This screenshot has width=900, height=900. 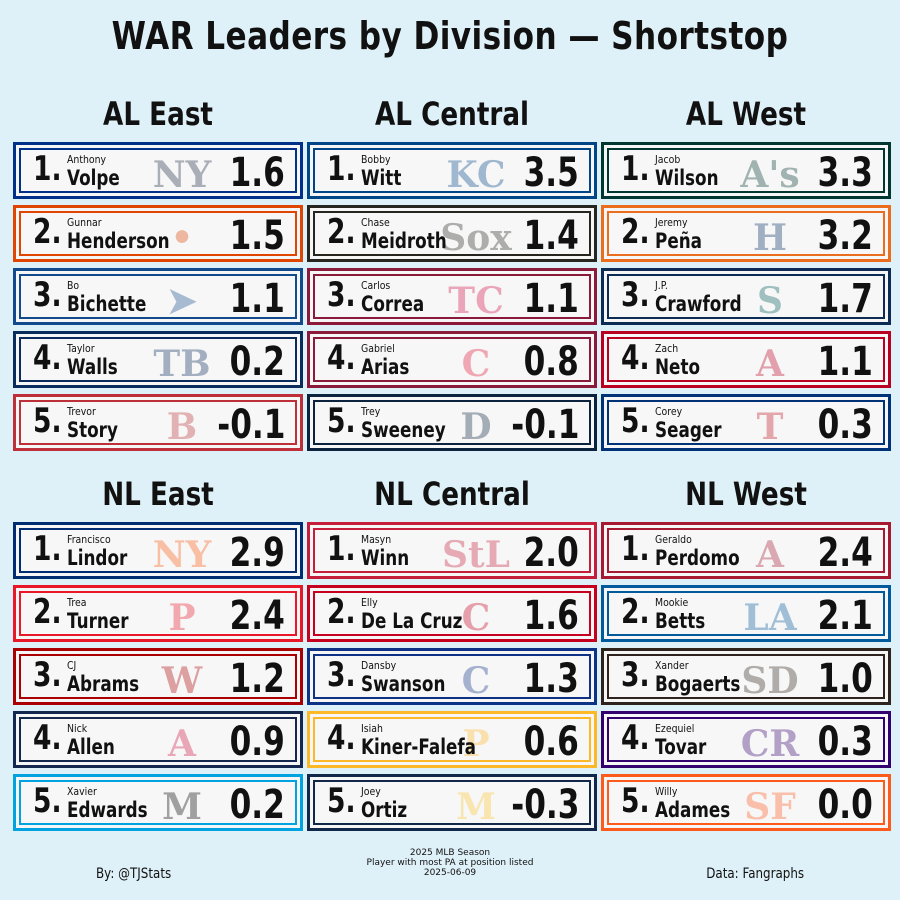 What do you see at coordinates (134, 874) in the screenshot?
I see `author-credit: By: @TJStats` at bounding box center [134, 874].